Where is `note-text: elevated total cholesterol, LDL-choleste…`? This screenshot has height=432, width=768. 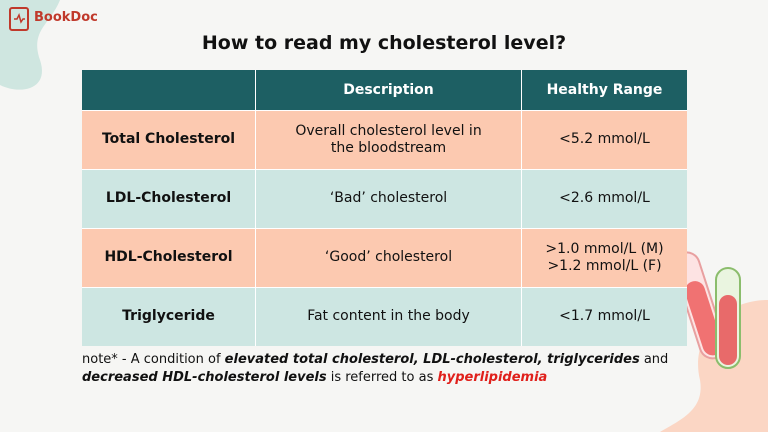 note-text: elevated total cholesterol, LDL-choleste… is located at coordinates (432, 359).